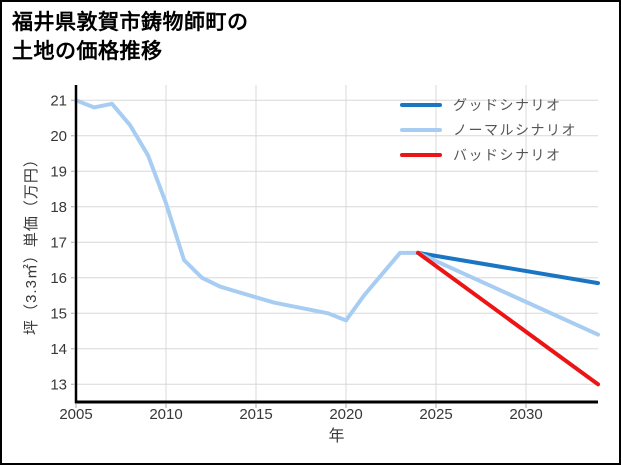 This screenshot has height=465, width=621. I want to click on x-tick-label: 2030, so click(525, 414).